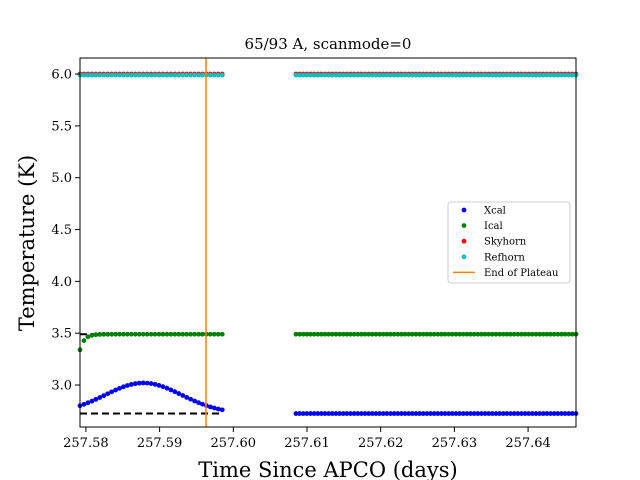 The width and height of the screenshot is (640, 480). What do you see at coordinates (61, 334) in the screenshot?
I see `y-tick-label: 3.5` at bounding box center [61, 334].